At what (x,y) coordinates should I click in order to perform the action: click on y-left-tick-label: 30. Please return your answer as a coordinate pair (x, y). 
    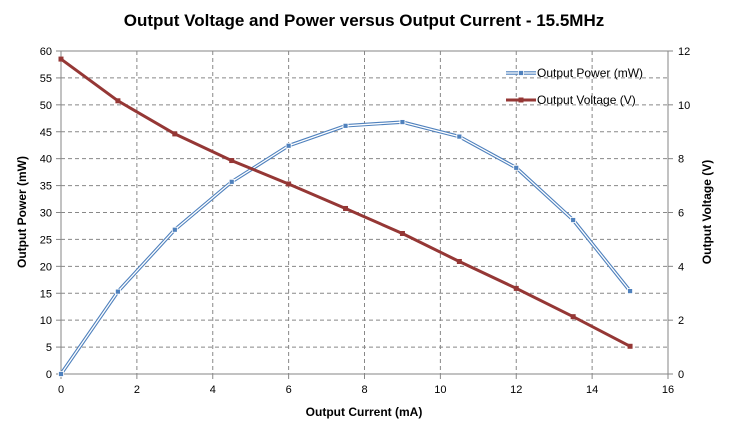
    Looking at the image, I should click on (46, 214).